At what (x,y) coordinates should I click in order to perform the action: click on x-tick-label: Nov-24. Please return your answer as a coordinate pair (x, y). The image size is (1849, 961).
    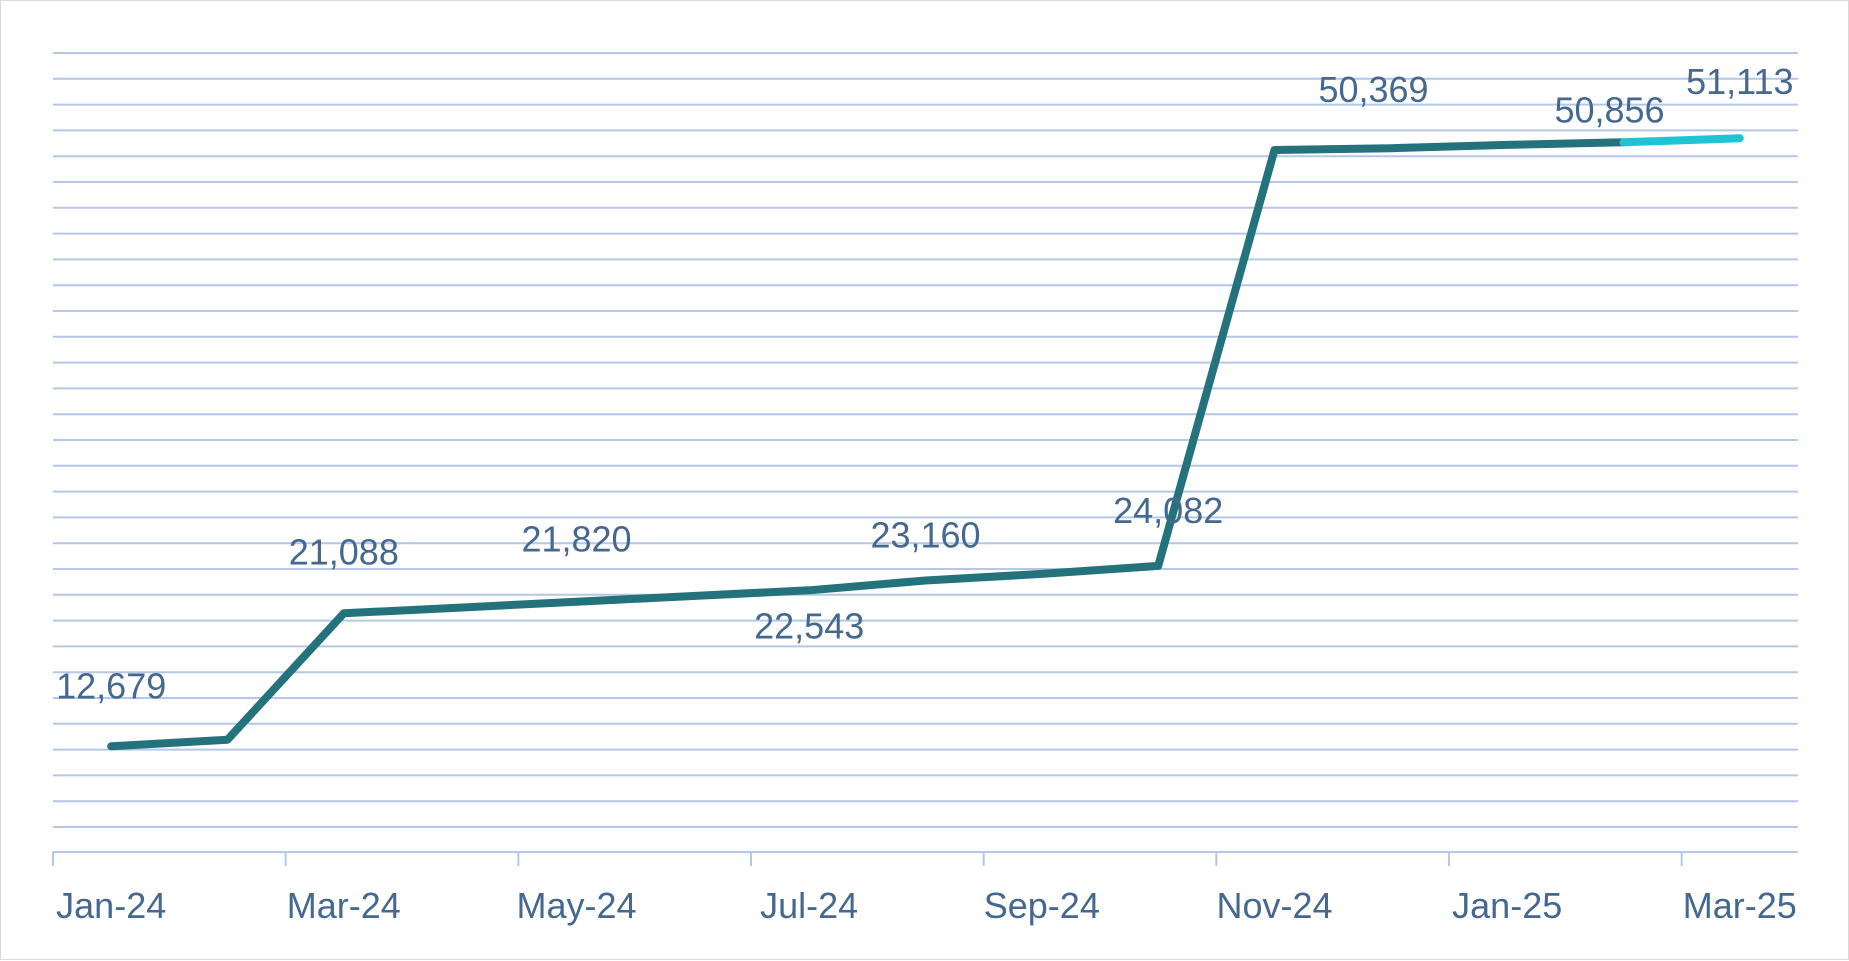
    Looking at the image, I should click on (1274, 905).